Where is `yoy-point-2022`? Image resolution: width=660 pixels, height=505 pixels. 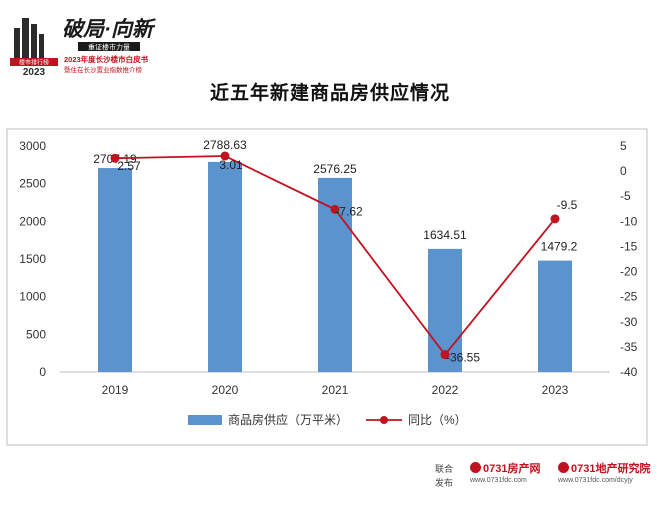
yoy-point-2022 is located at coordinates (445, 355).